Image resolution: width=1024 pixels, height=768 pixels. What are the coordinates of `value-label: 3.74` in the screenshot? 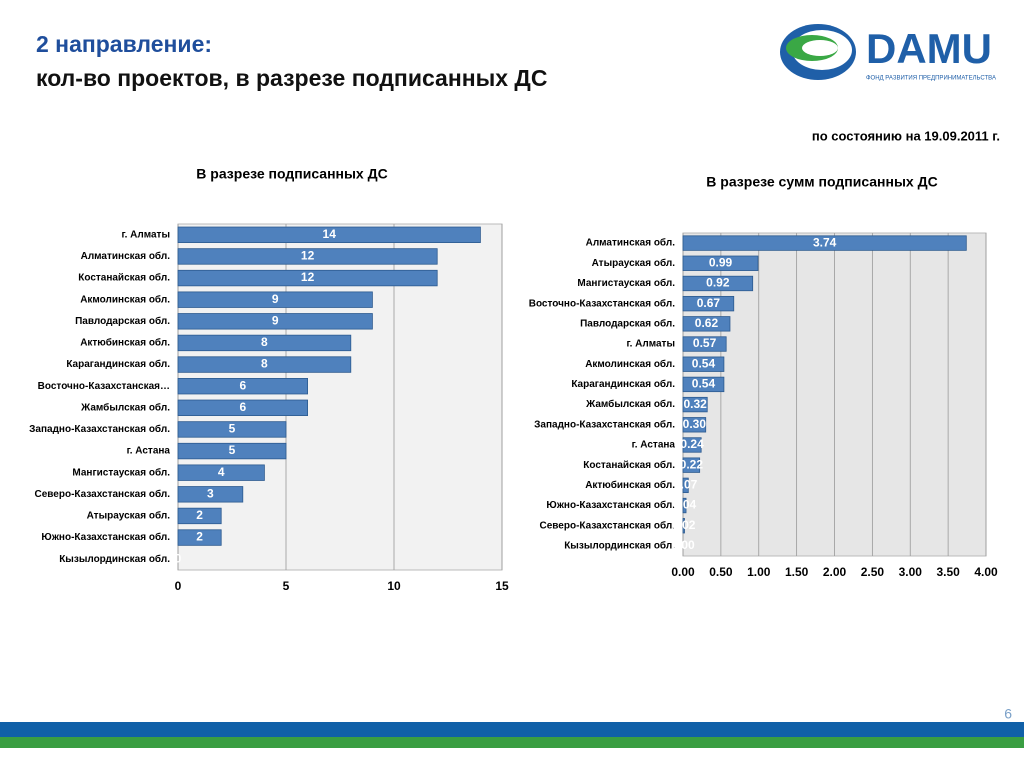 It's located at (825, 242).